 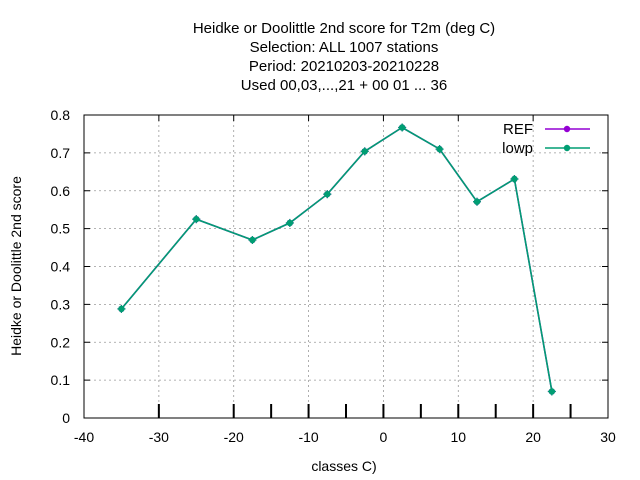 What do you see at coordinates (533, 437) in the screenshot?
I see `x-tick-label: 20` at bounding box center [533, 437].